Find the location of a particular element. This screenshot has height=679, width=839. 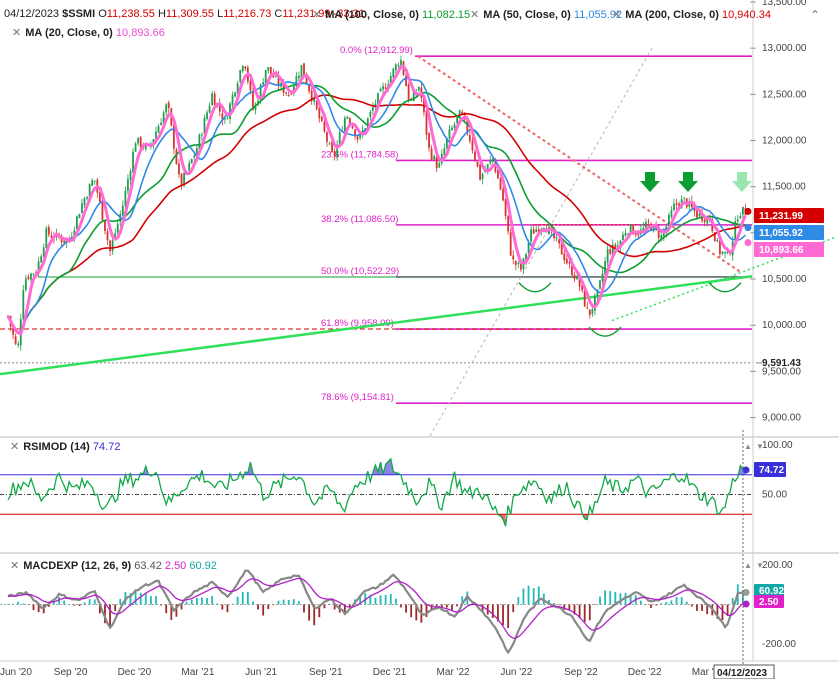

rsi-line is located at coordinates (376, 492).